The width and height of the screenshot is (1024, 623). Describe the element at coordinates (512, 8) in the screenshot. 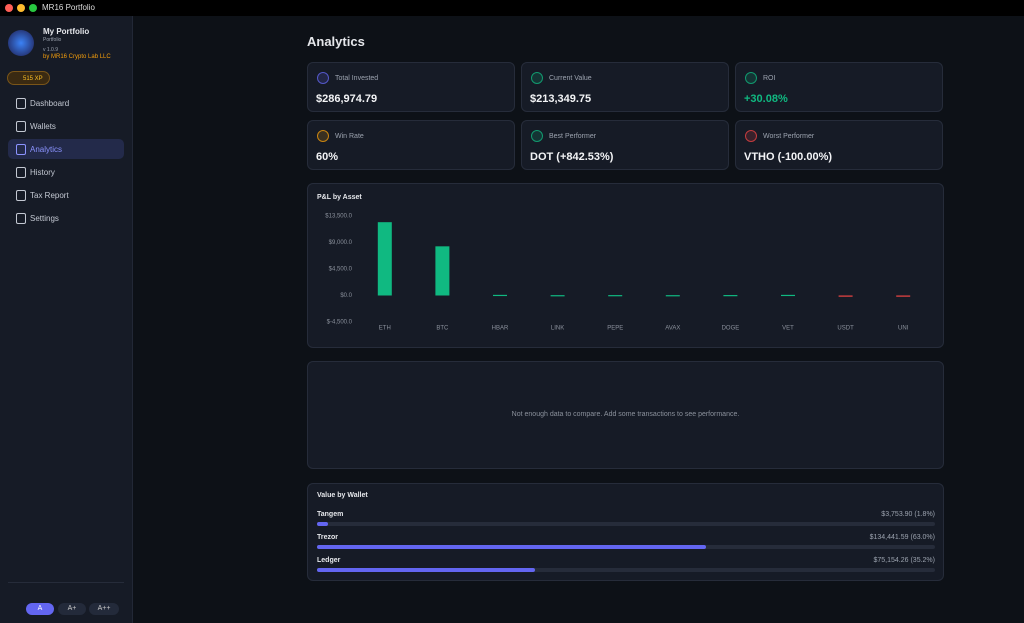

I see `title-bar: MR16 Portfolio` at that location.